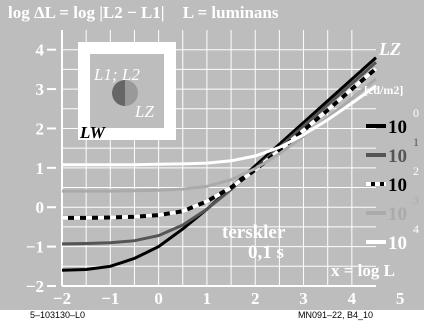 This screenshot has width=424, height=328. I want to click on x-tick-label: 3, so click(303, 298).